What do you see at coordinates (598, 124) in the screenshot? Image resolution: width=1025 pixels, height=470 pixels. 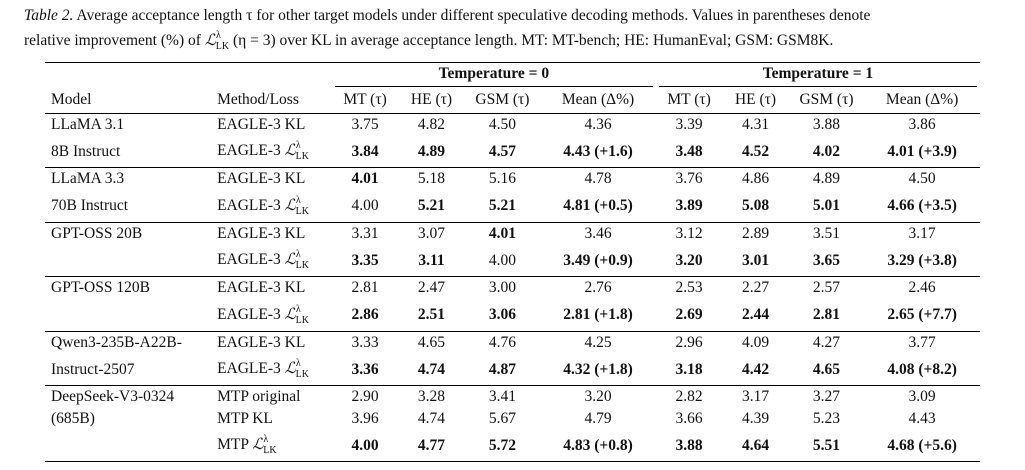 I see `value-cell: 4.36` at bounding box center [598, 124].